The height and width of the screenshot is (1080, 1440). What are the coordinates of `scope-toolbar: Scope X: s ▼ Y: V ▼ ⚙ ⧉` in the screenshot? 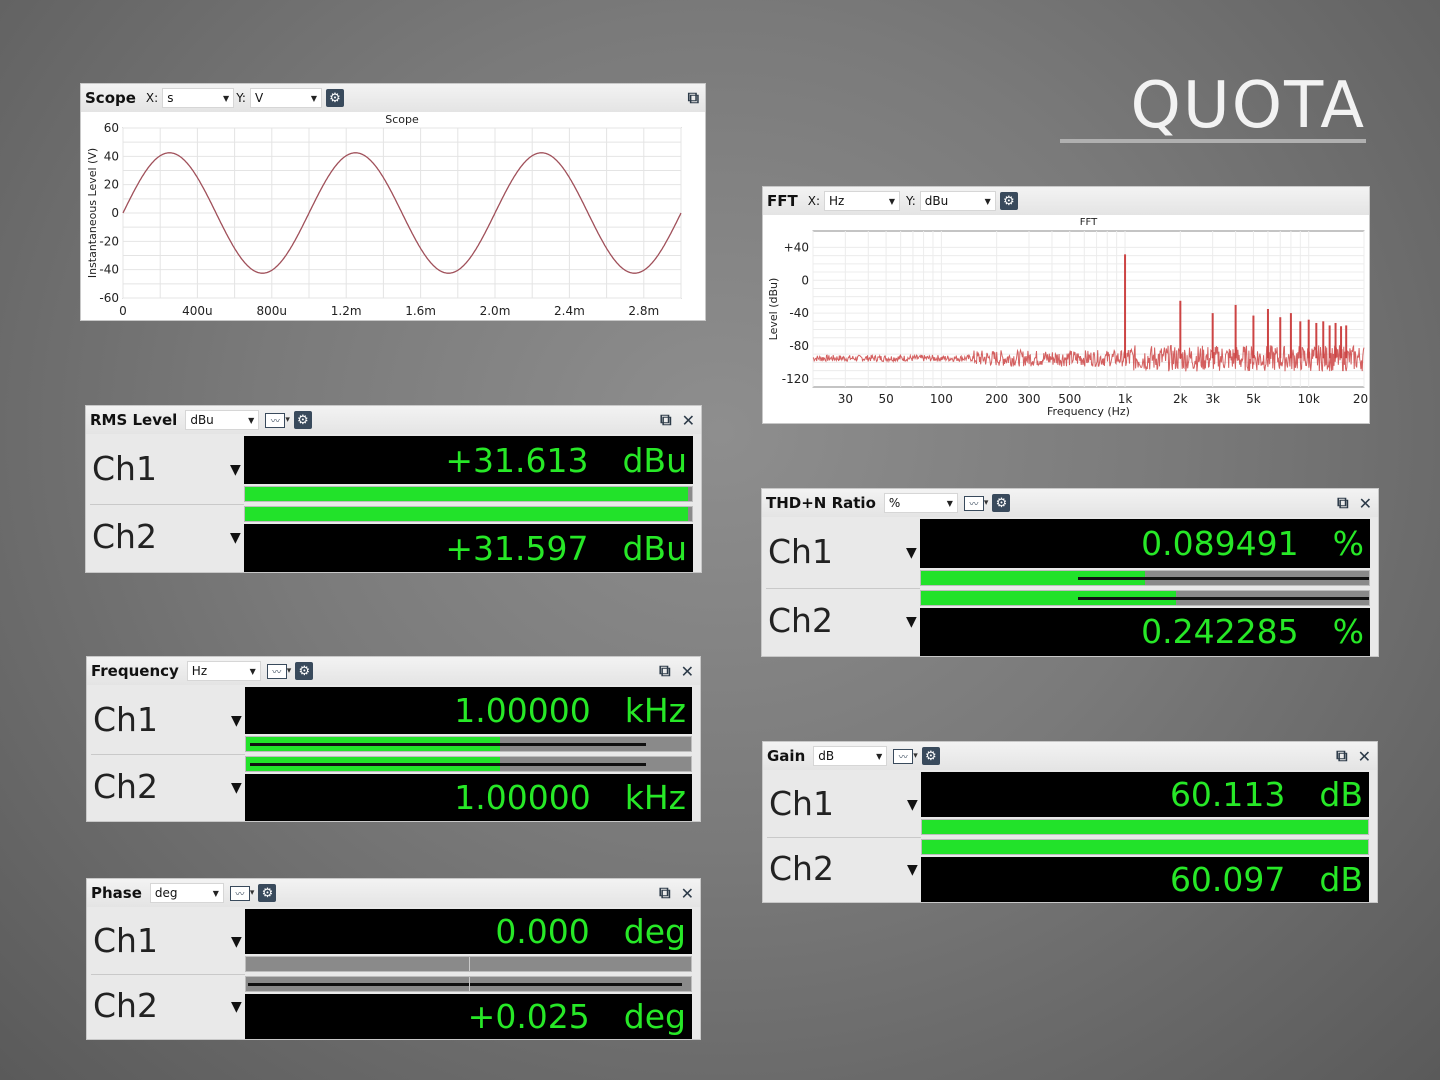 It's located at (393, 98).